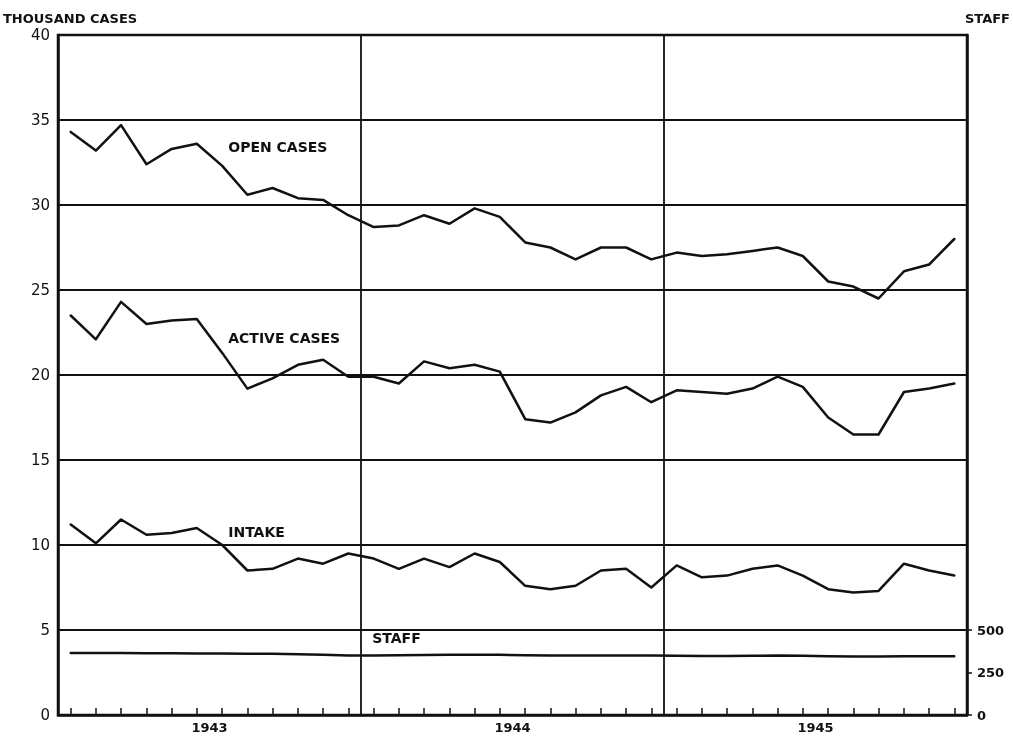 The image size is (1013, 741). I want to click on y-tick-label: 30, so click(40, 205).